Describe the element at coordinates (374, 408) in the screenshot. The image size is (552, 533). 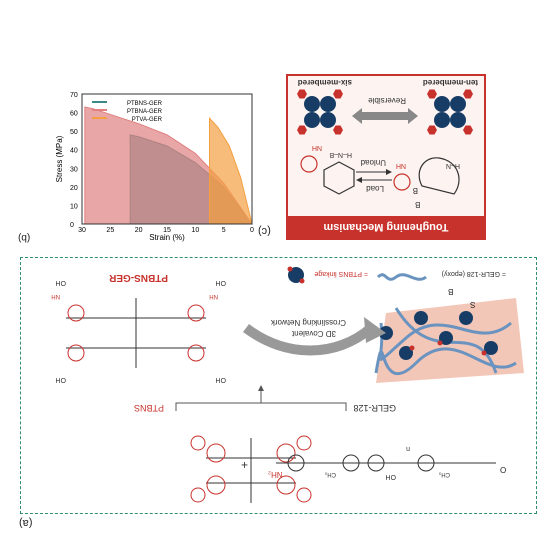
I see `gelr-label: GELR-128` at that location.